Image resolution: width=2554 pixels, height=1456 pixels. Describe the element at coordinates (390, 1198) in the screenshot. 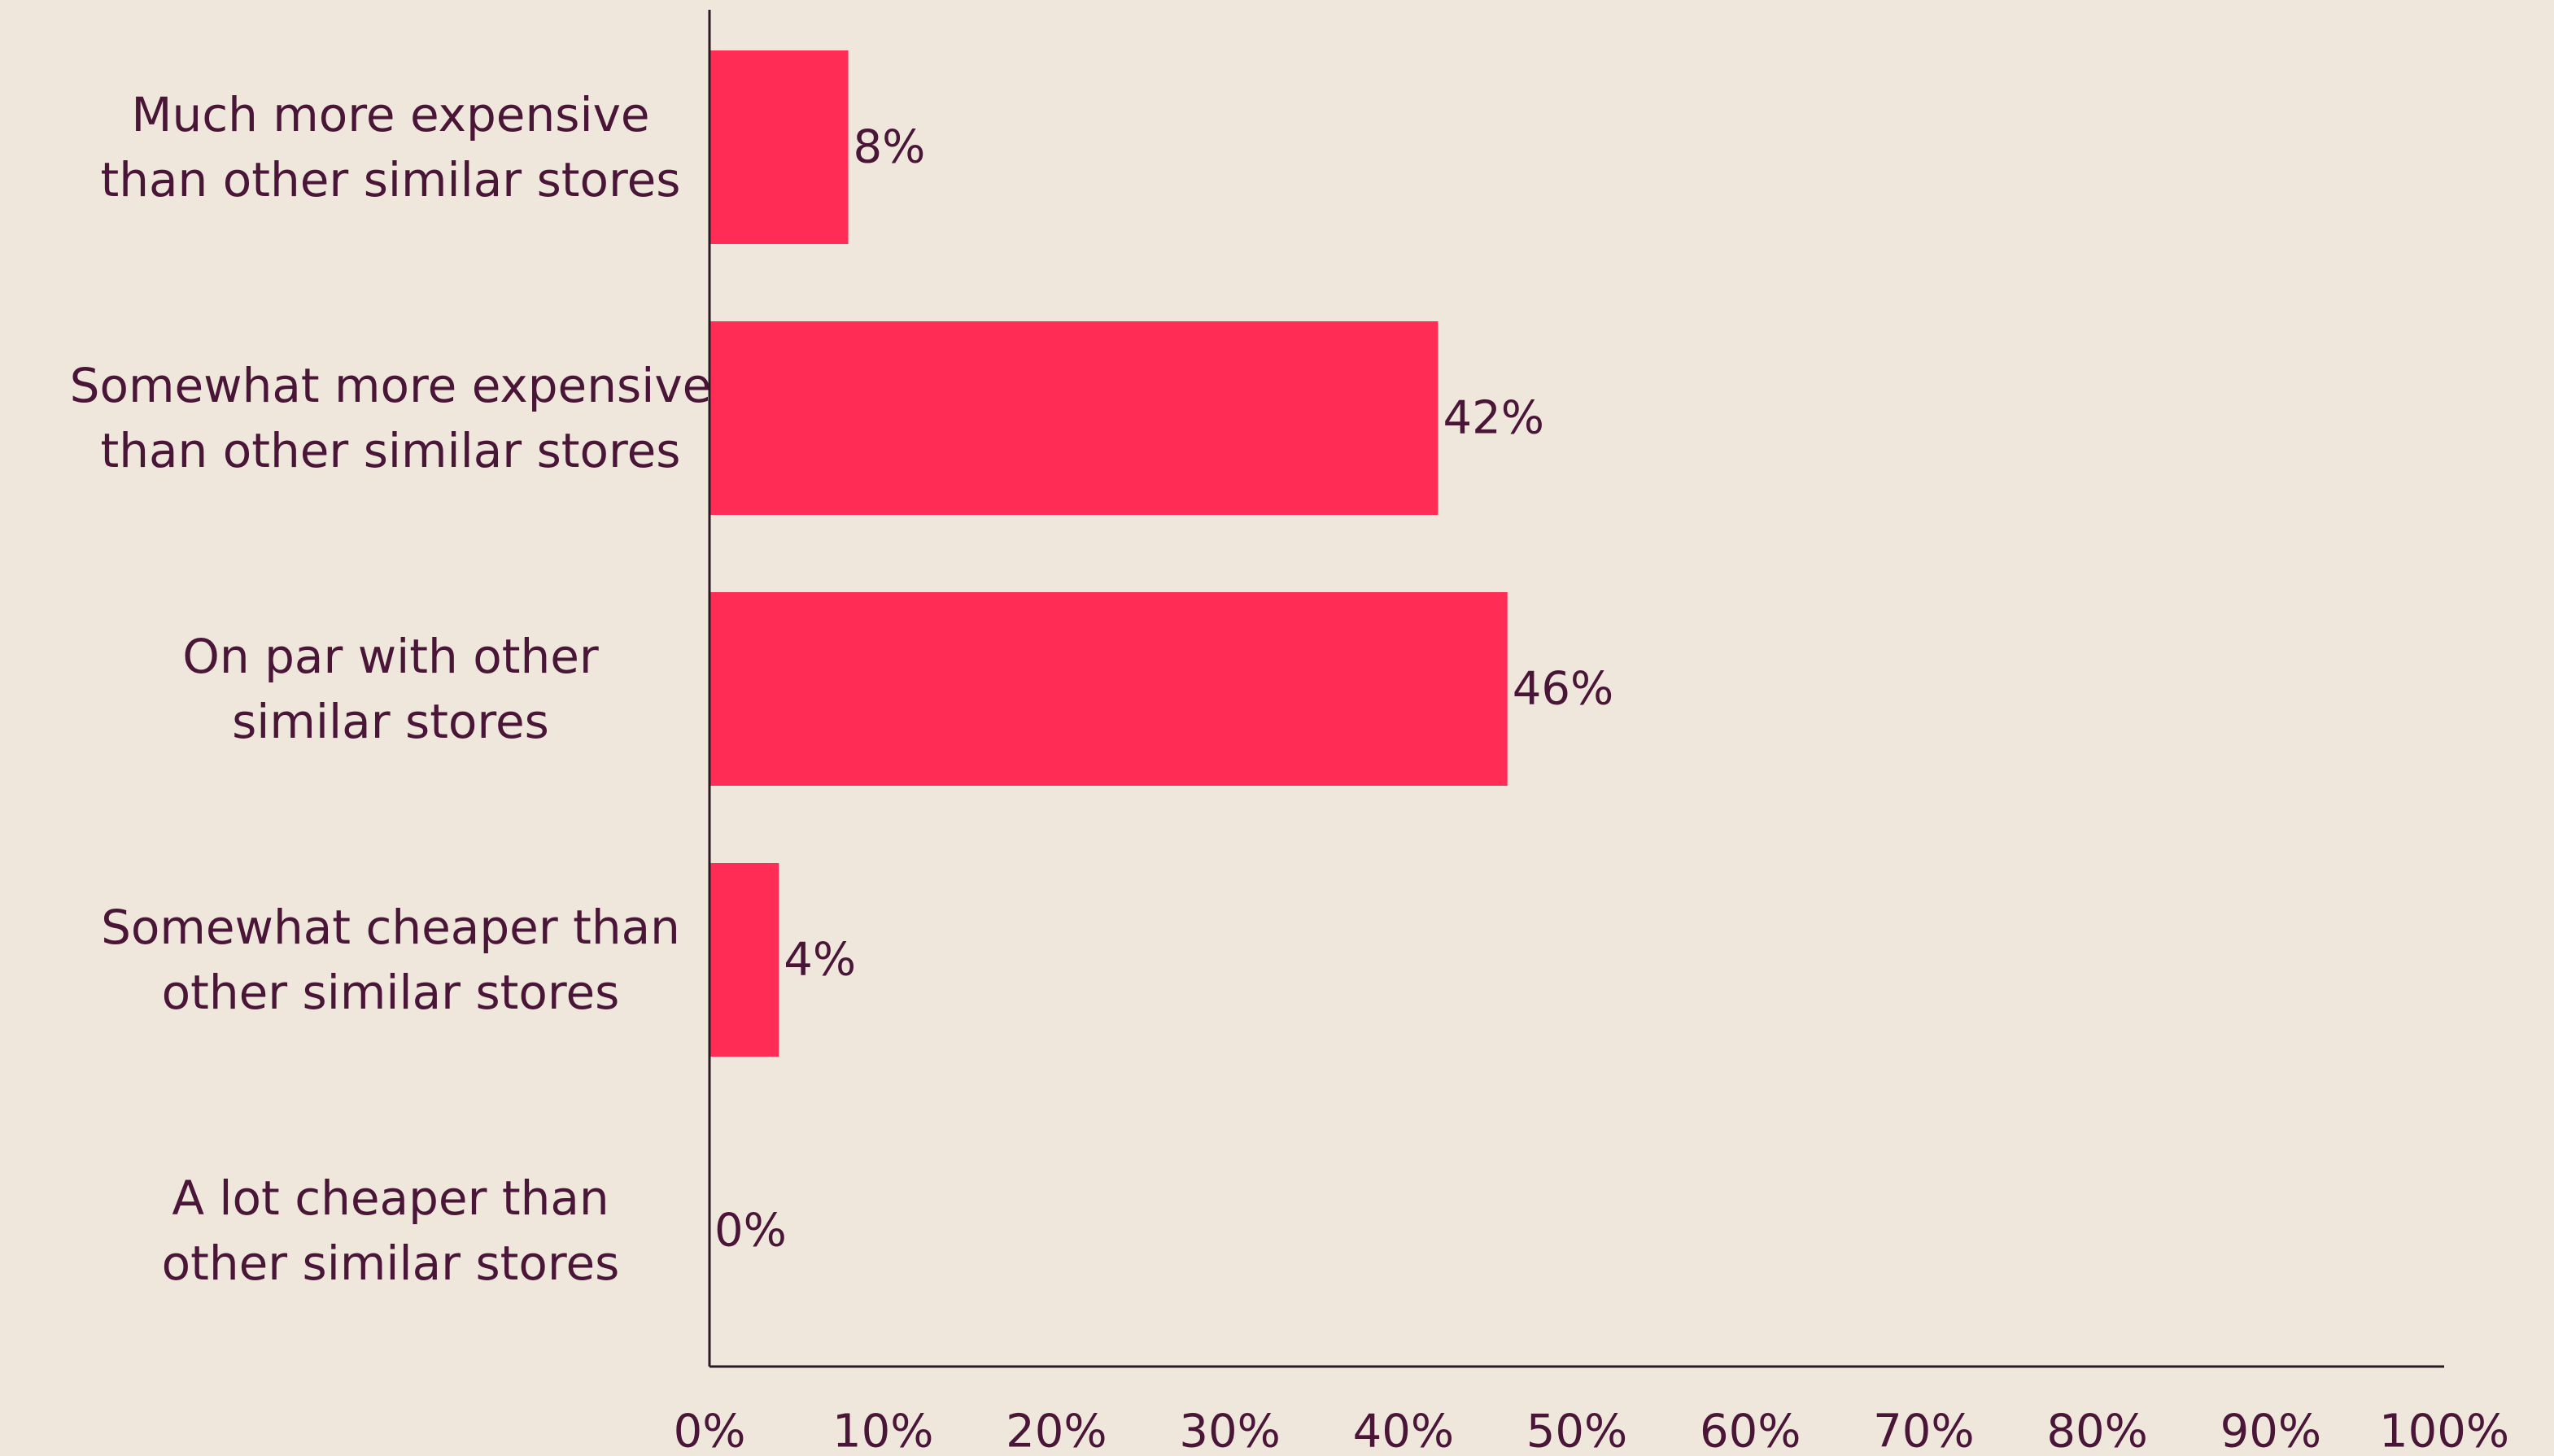

I see `category-label: A lot cheaper than` at that location.